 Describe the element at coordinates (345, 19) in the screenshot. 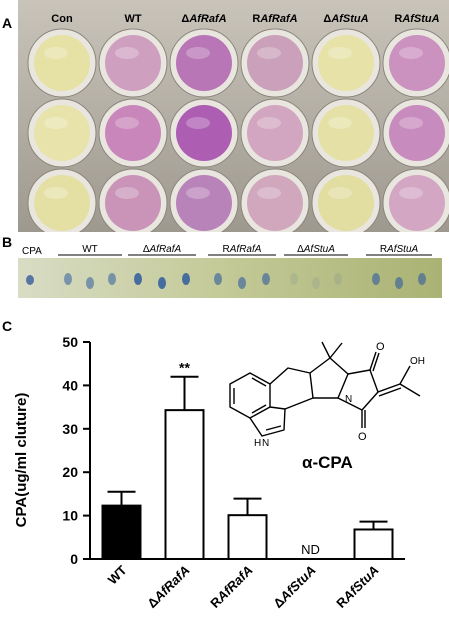

I see `column-label: ΔAfStuA` at that location.